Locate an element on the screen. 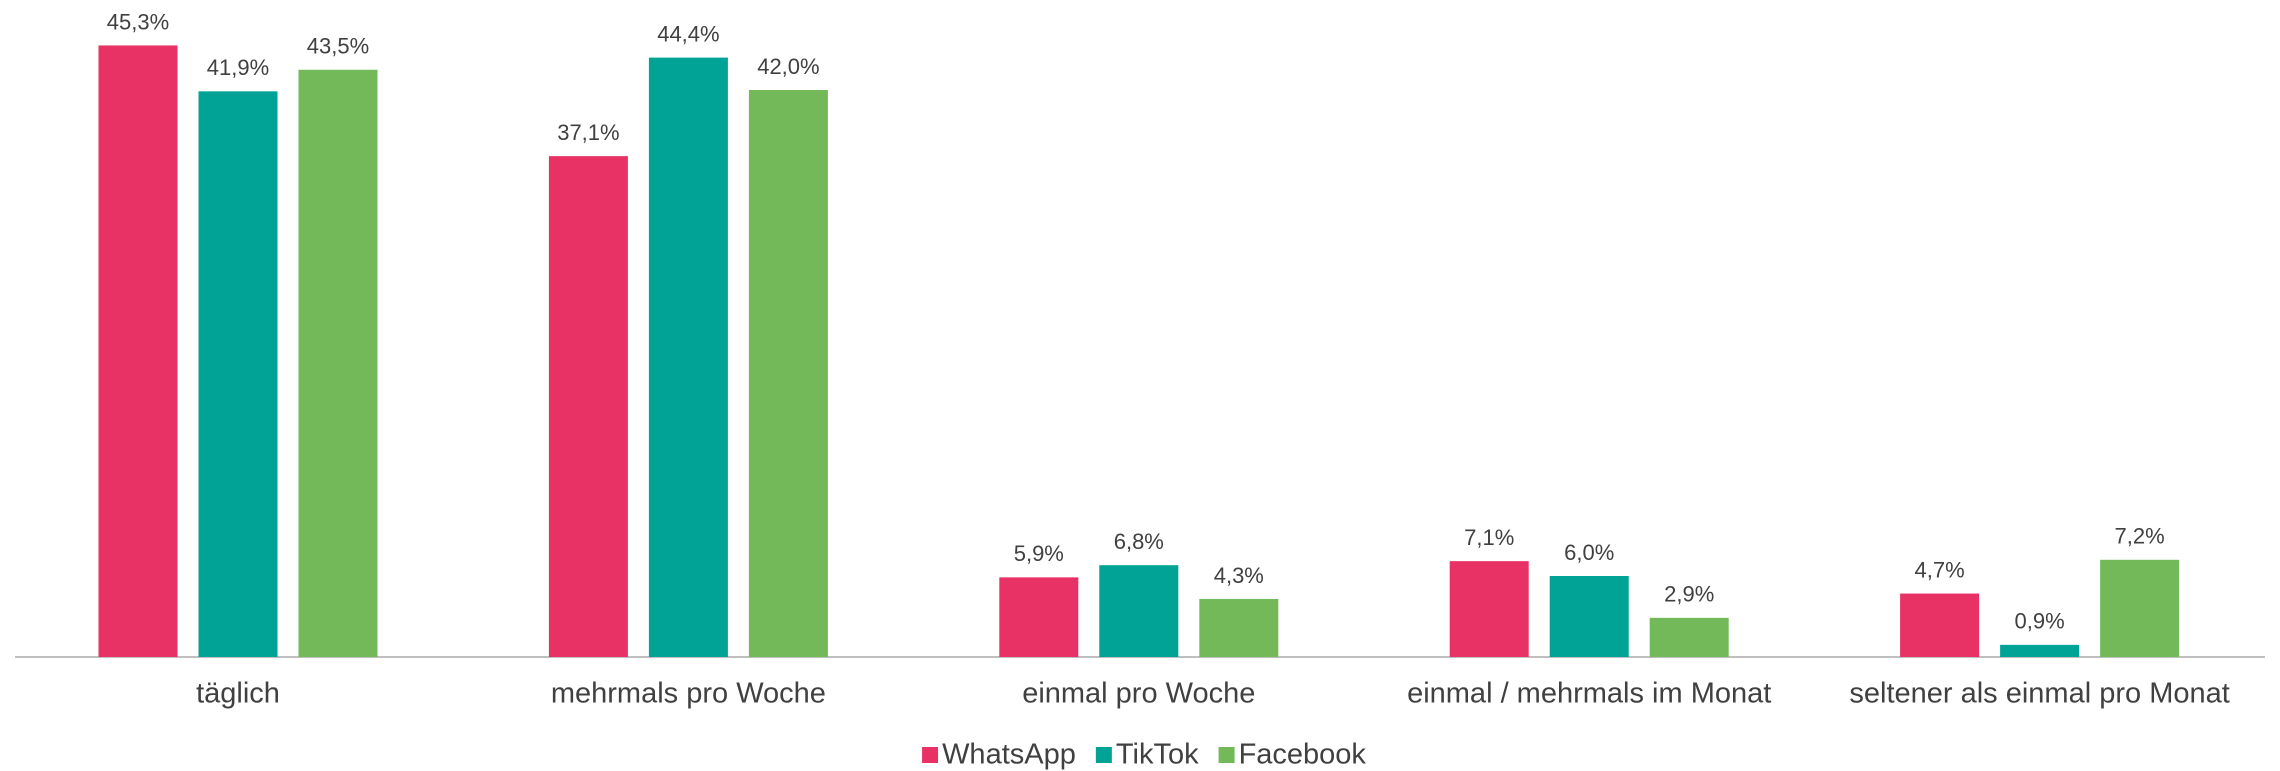  data-label: 37,1% is located at coordinates (588, 132).